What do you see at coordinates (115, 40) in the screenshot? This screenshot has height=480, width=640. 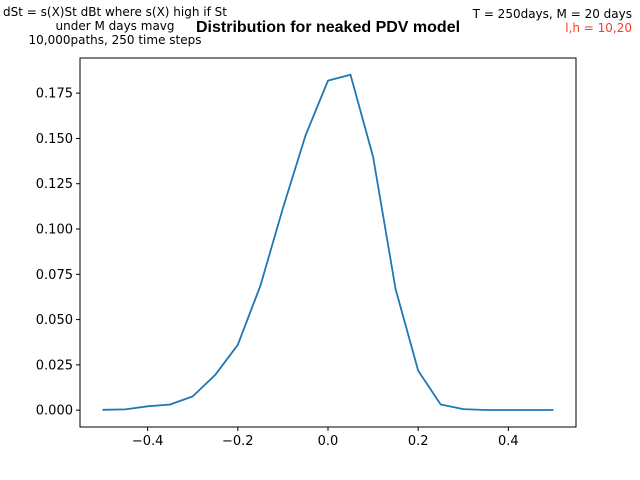 I see `model-description-line-3: 10,000paths, 250 time steps` at bounding box center [115, 40].